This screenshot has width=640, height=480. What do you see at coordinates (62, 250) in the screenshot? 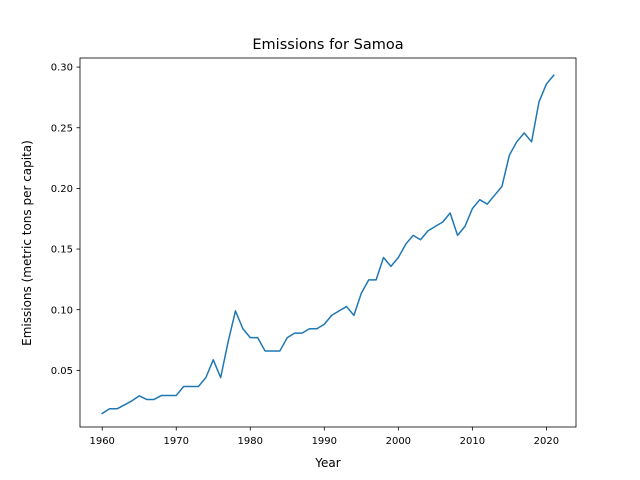
I see `y-tick-label: 0.15` at bounding box center [62, 250].